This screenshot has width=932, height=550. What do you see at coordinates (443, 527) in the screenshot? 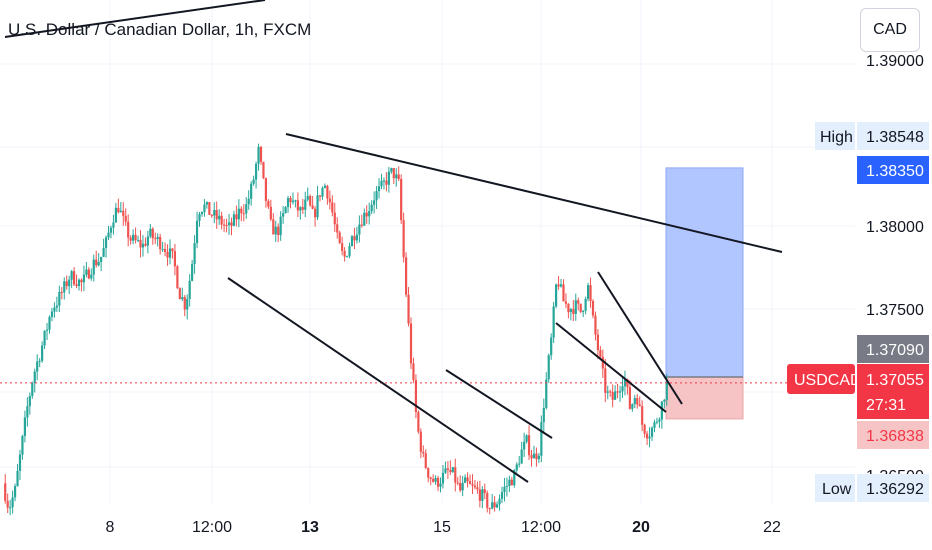
I see `time-axis: 8 12:00 13 15 12:00 20 22` at bounding box center [443, 527].